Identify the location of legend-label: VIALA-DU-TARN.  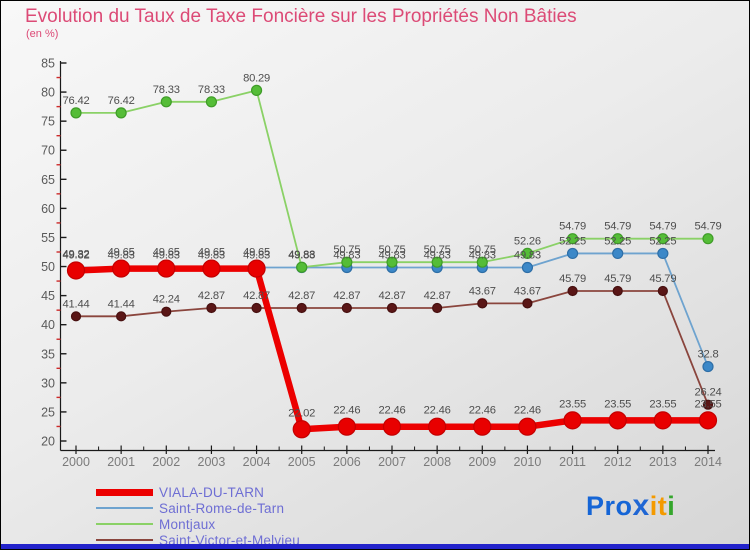
(212, 492).